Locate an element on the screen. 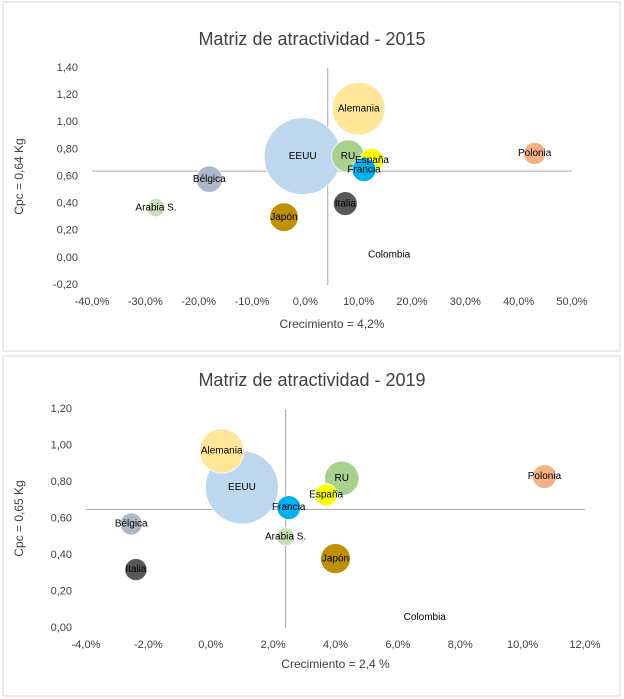 The image size is (624, 699). chart-title: Matriz de atractividad - 2019 is located at coordinates (311, 380).